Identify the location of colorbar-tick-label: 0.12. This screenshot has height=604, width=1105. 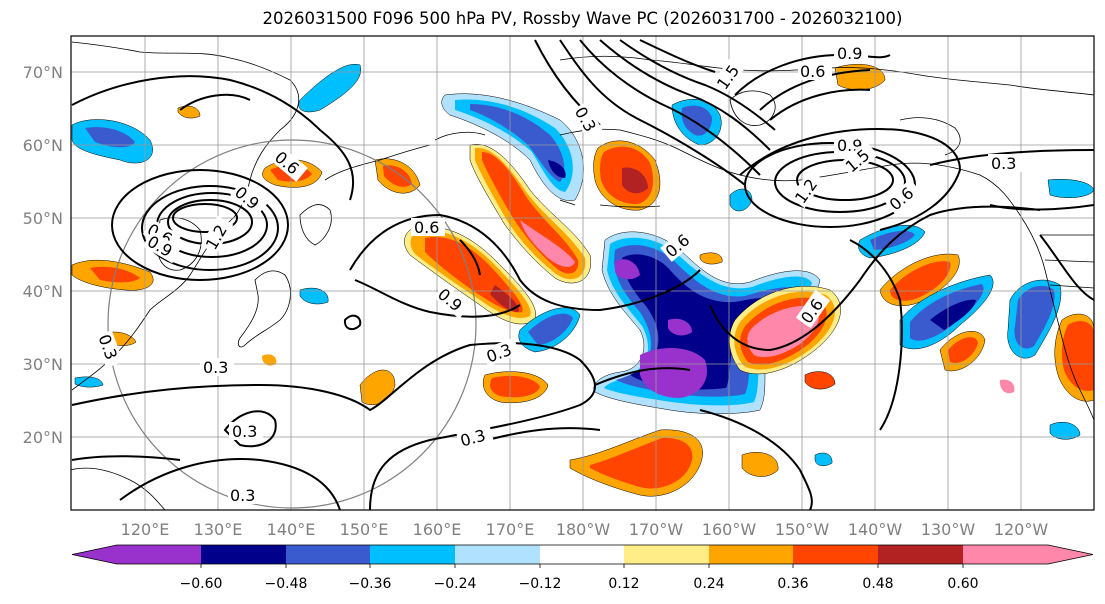
(623, 584).